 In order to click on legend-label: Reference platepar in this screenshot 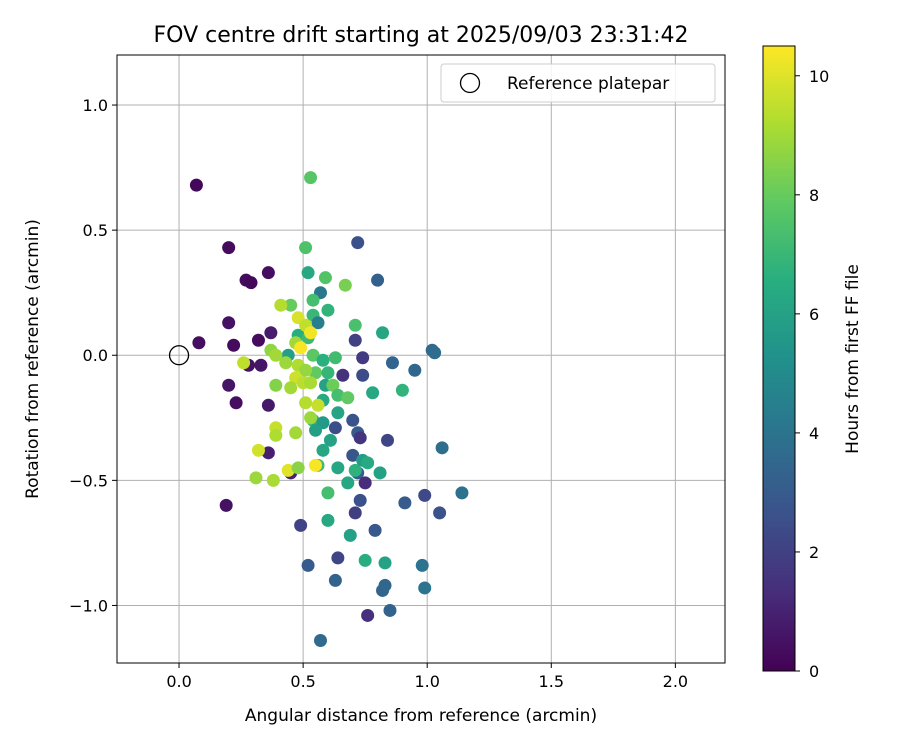, I will do `click(588, 84)`.